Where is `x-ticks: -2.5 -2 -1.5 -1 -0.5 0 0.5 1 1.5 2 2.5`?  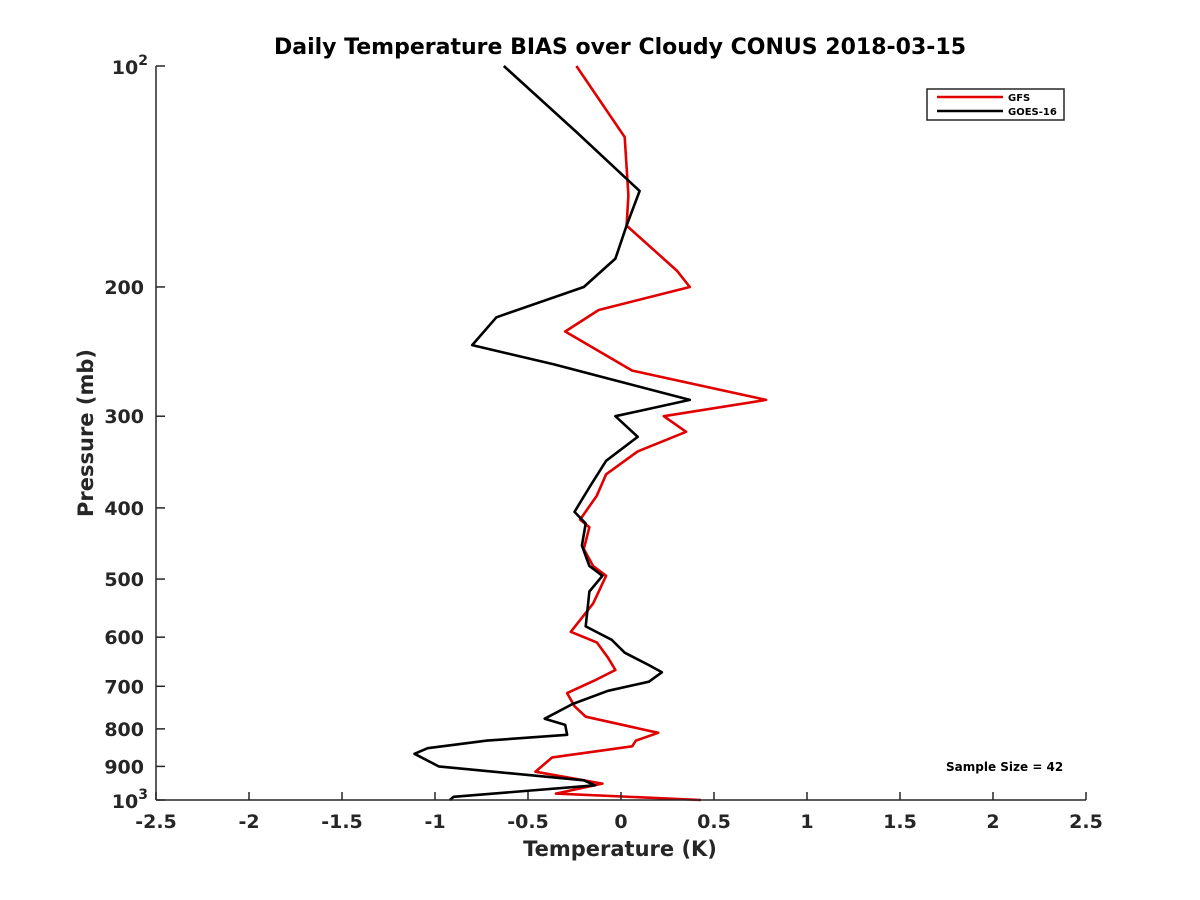
x-ticks: -2.5 -2 -1.5 -1 -0.5 0 0.5 1 1.5 2 2.5 is located at coordinates (619, 812).